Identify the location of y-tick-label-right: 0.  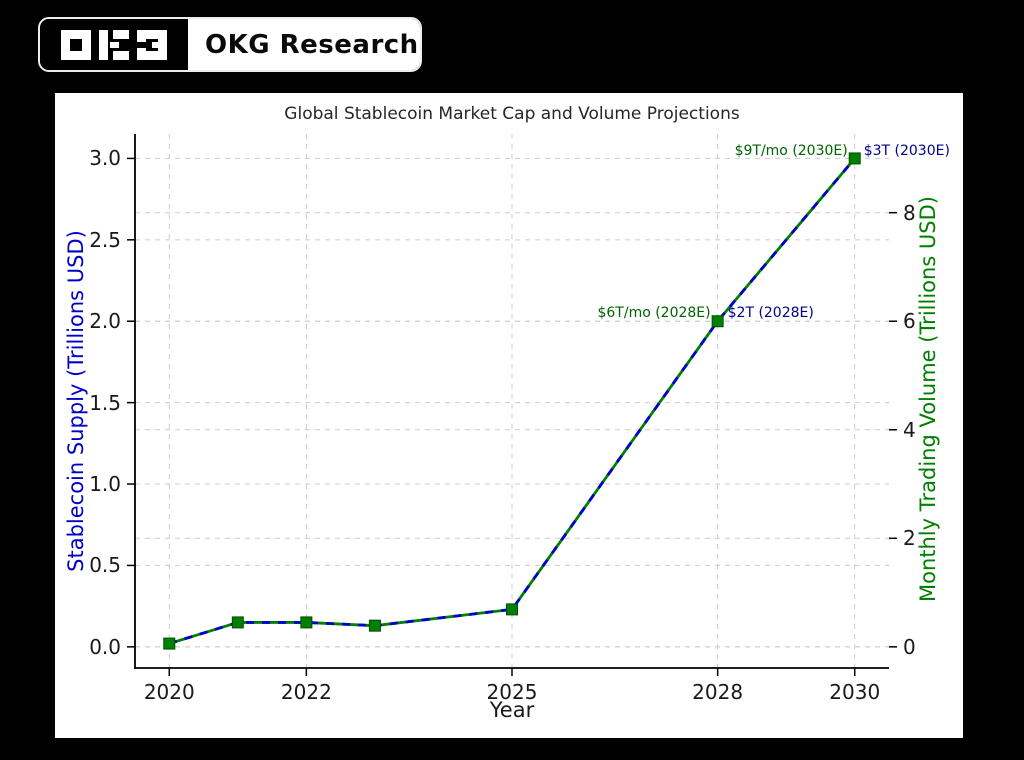
(909, 646).